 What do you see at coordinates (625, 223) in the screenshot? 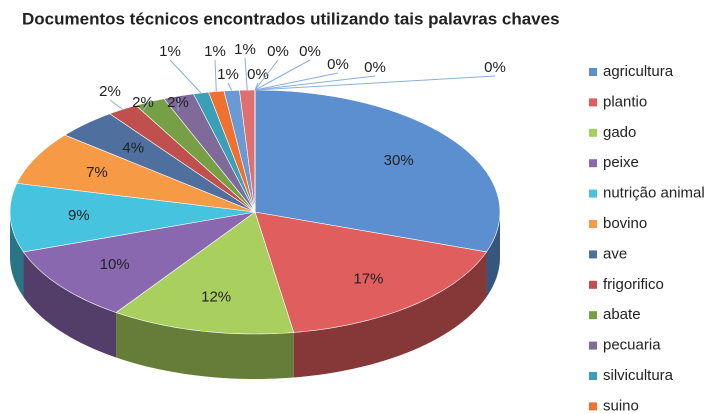
I see `legend-label: bovino` at bounding box center [625, 223].